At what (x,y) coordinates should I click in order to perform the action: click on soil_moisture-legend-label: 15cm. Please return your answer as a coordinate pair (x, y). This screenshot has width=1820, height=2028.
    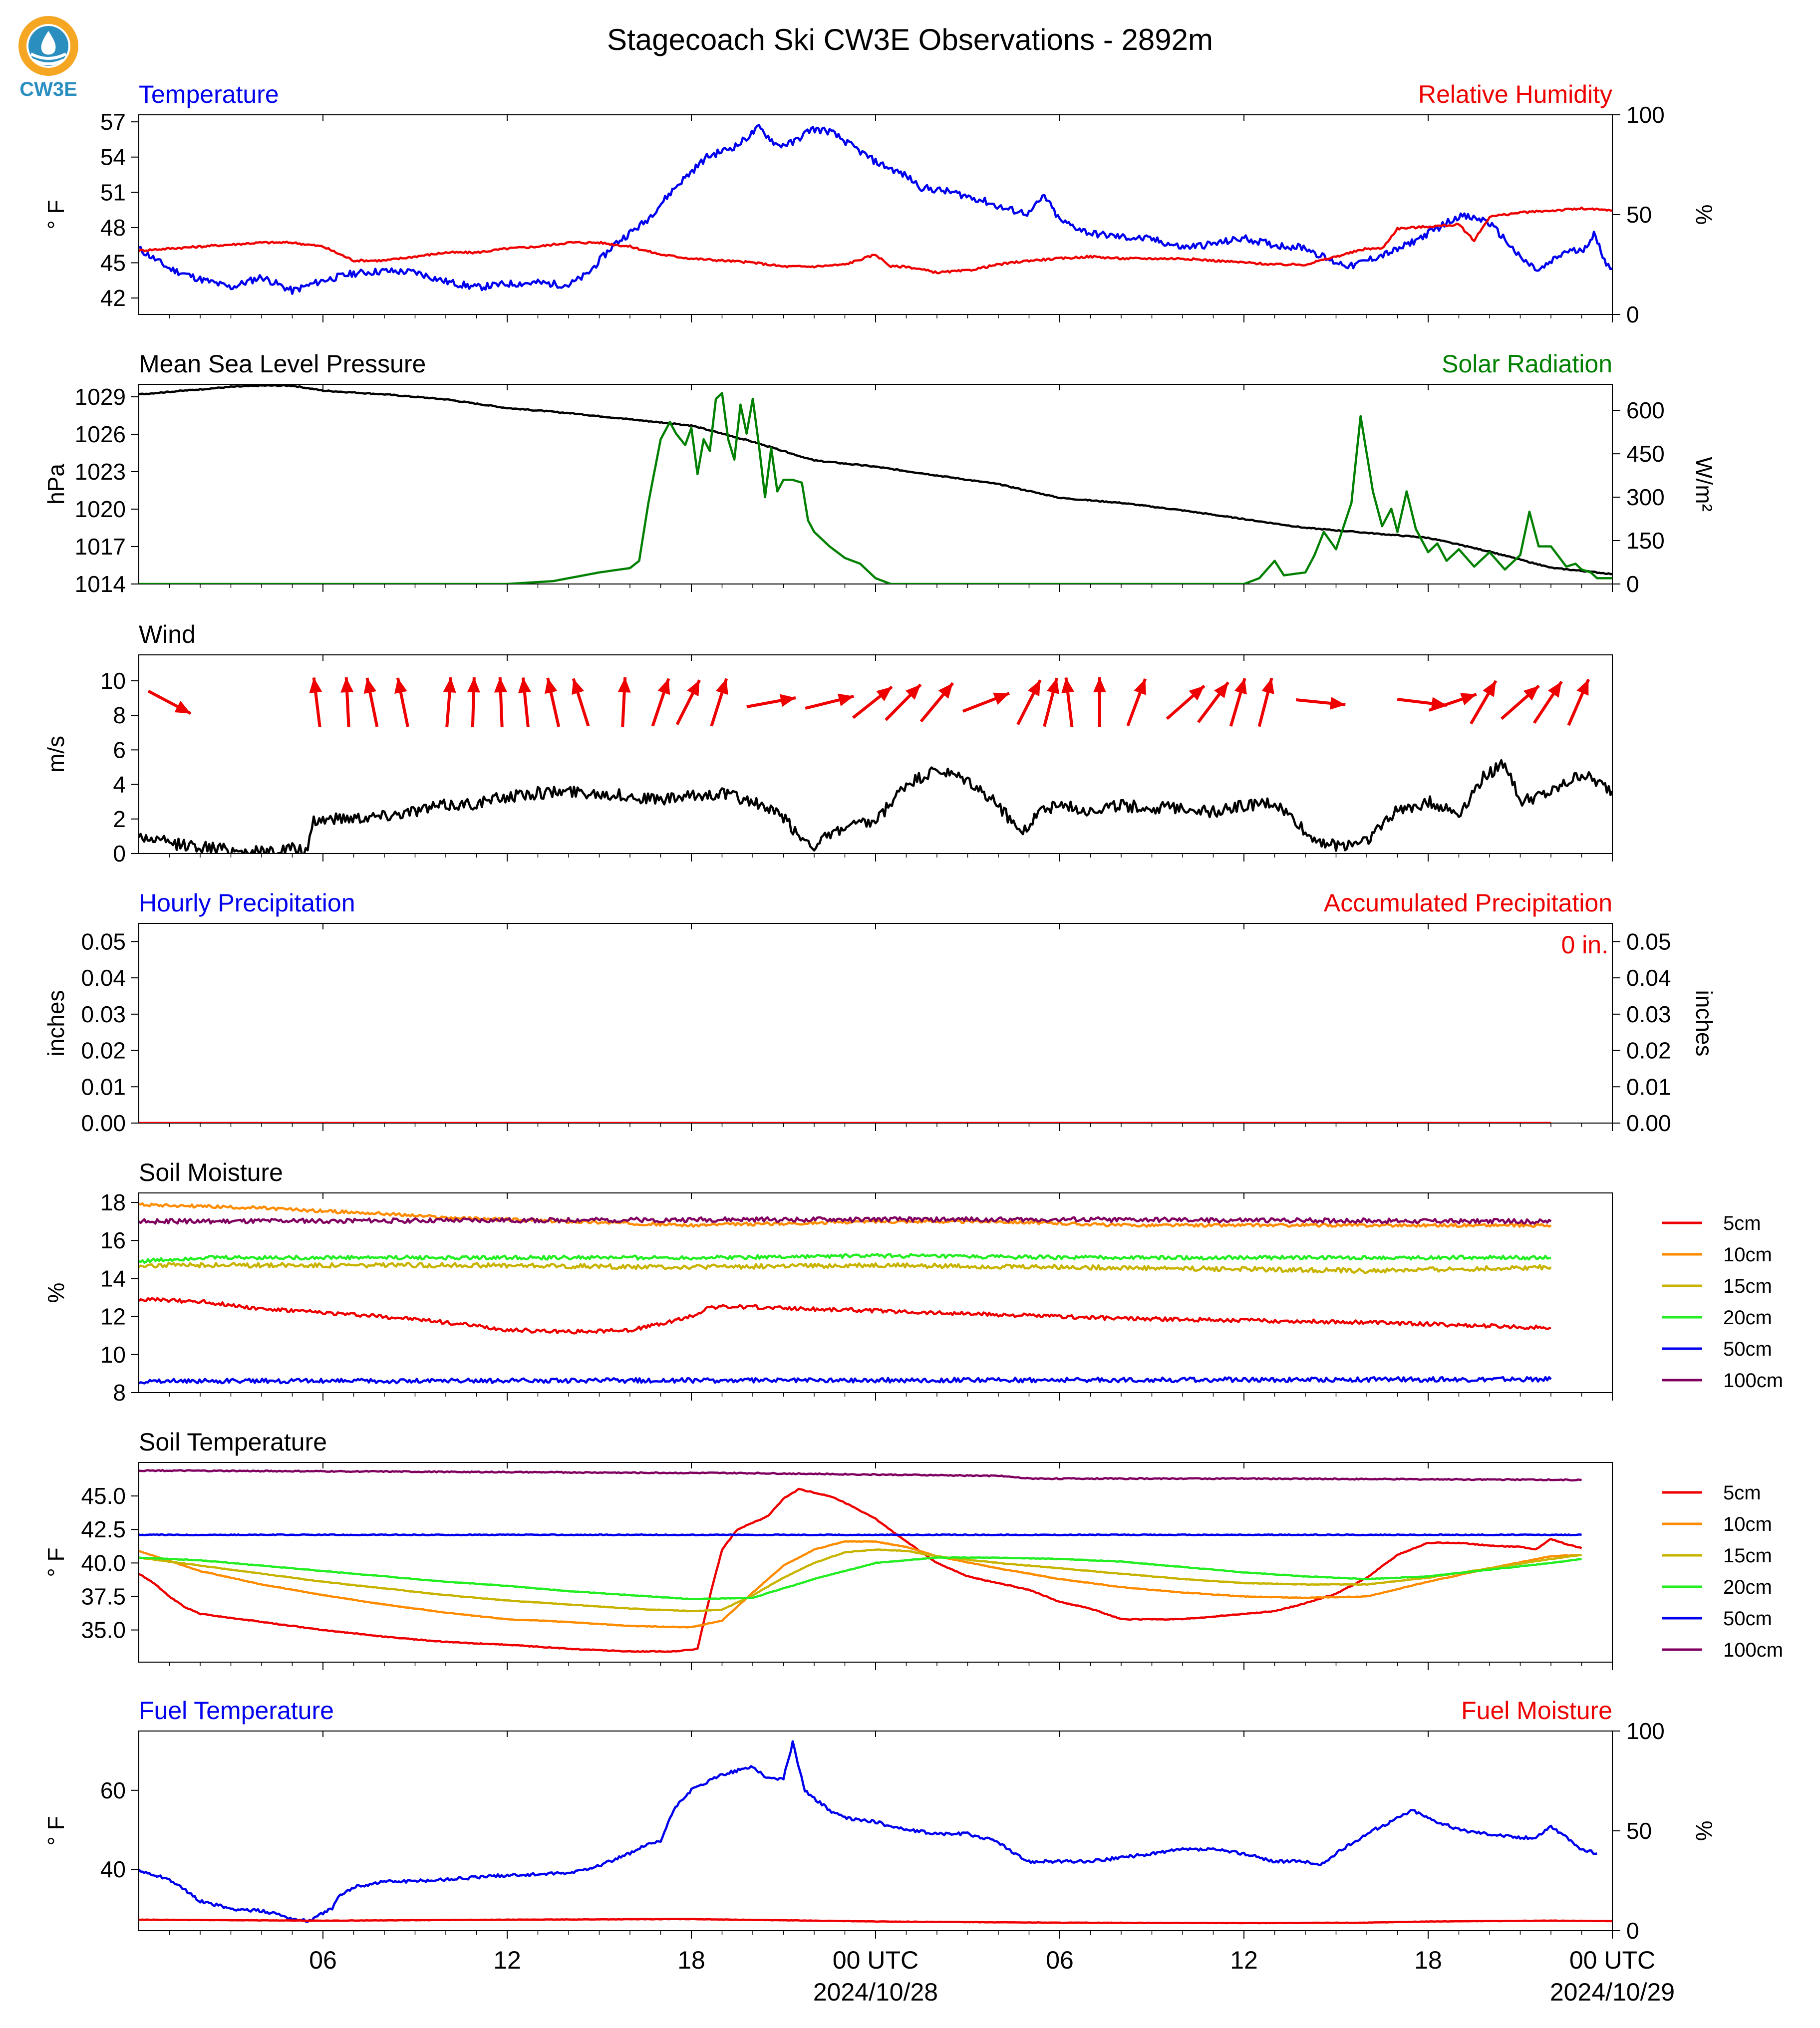
    Looking at the image, I should click on (1747, 1286).